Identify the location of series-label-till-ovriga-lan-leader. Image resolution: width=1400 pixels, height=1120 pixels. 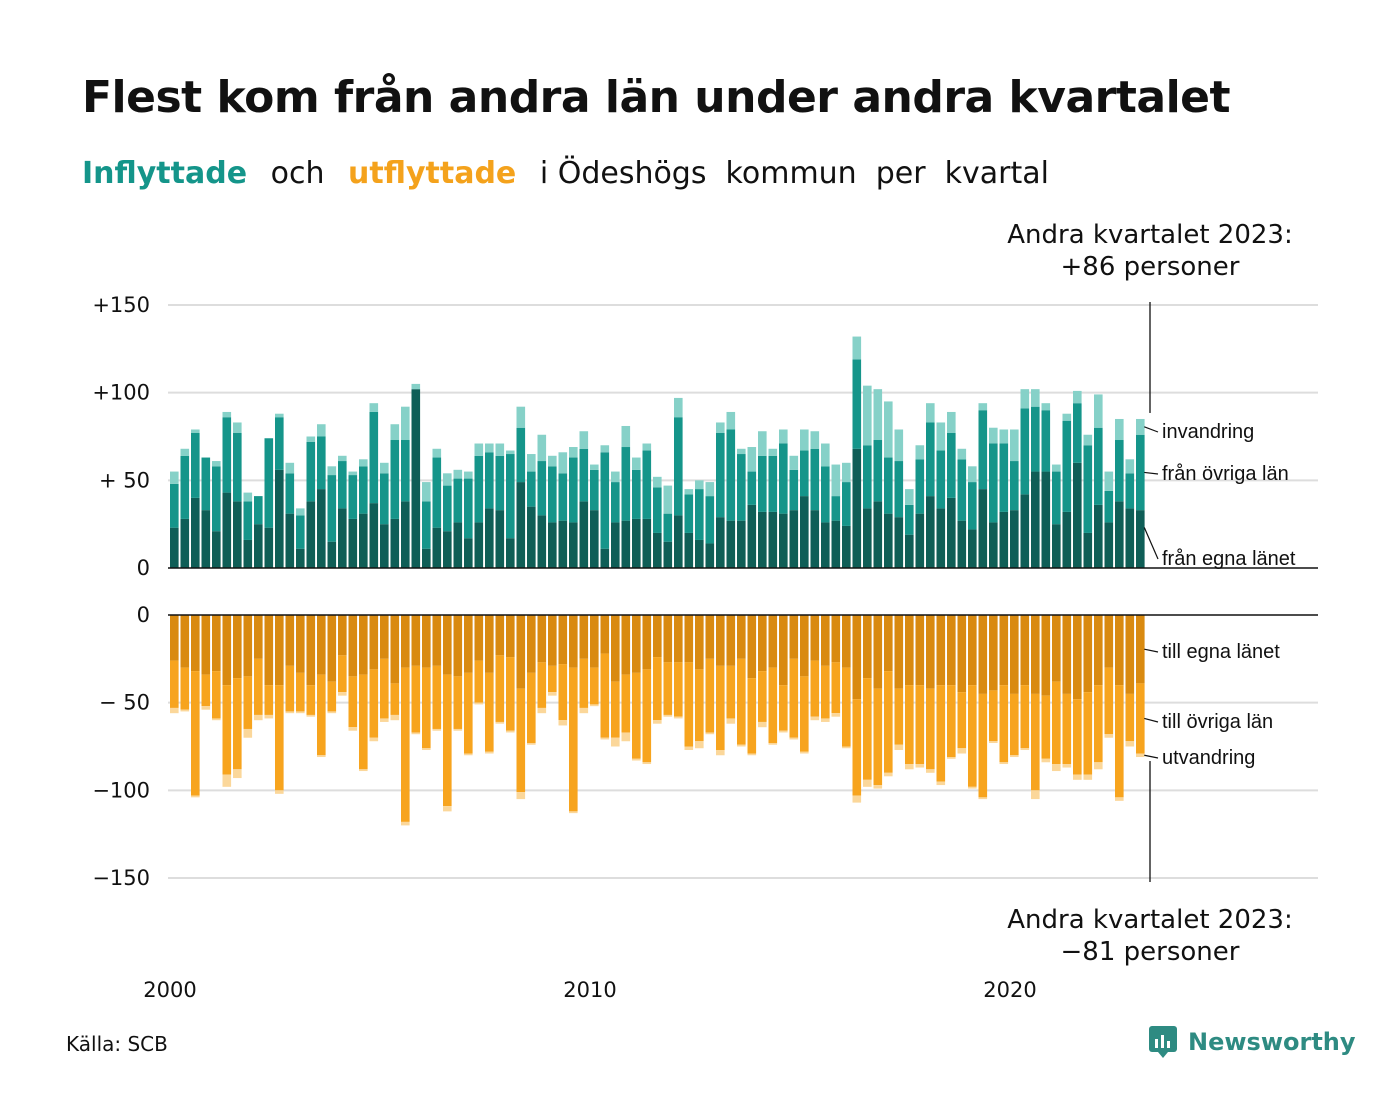
(1151, 720).